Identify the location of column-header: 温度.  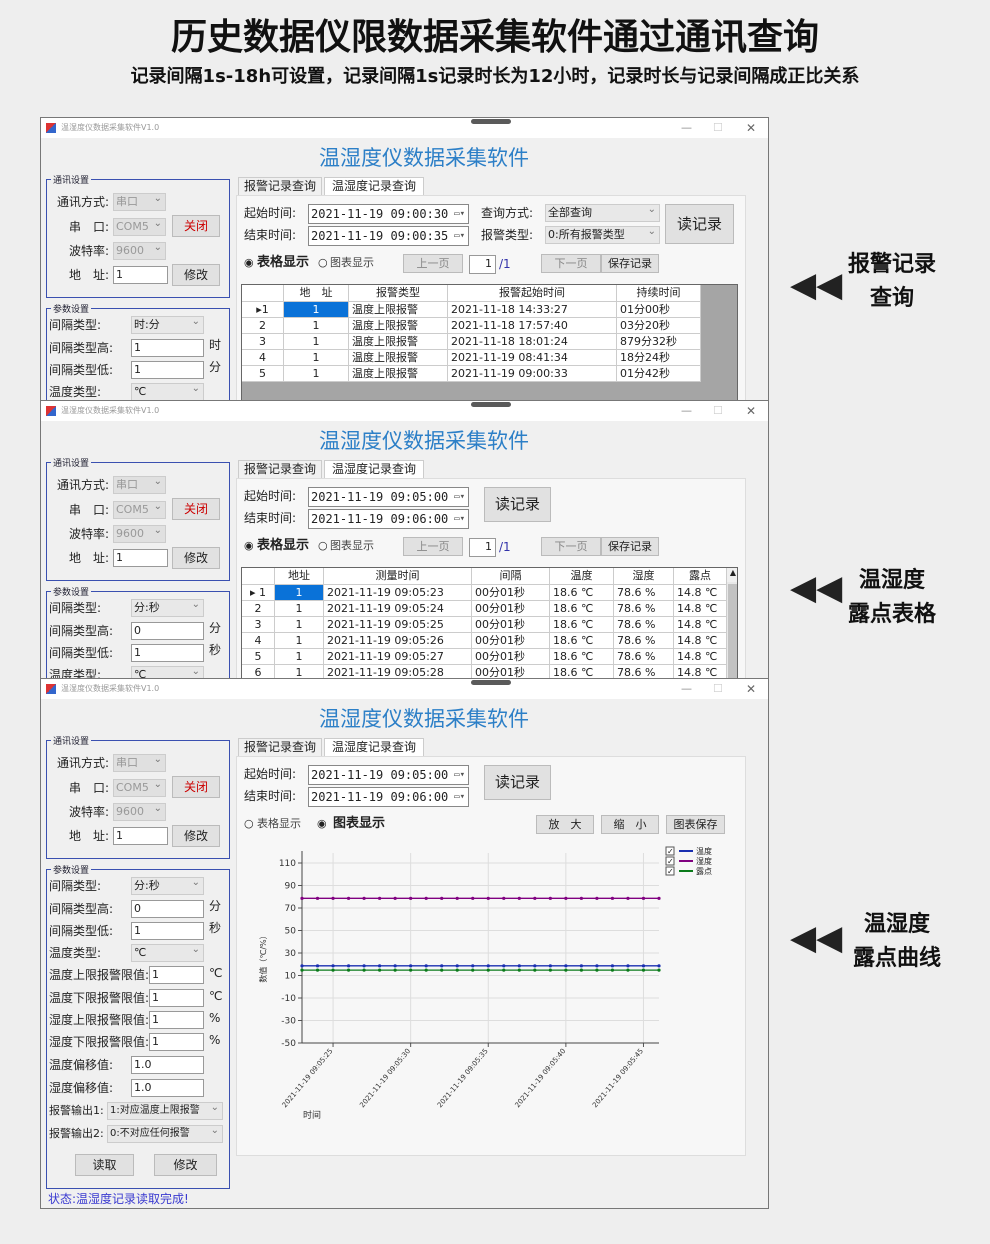
(582, 576).